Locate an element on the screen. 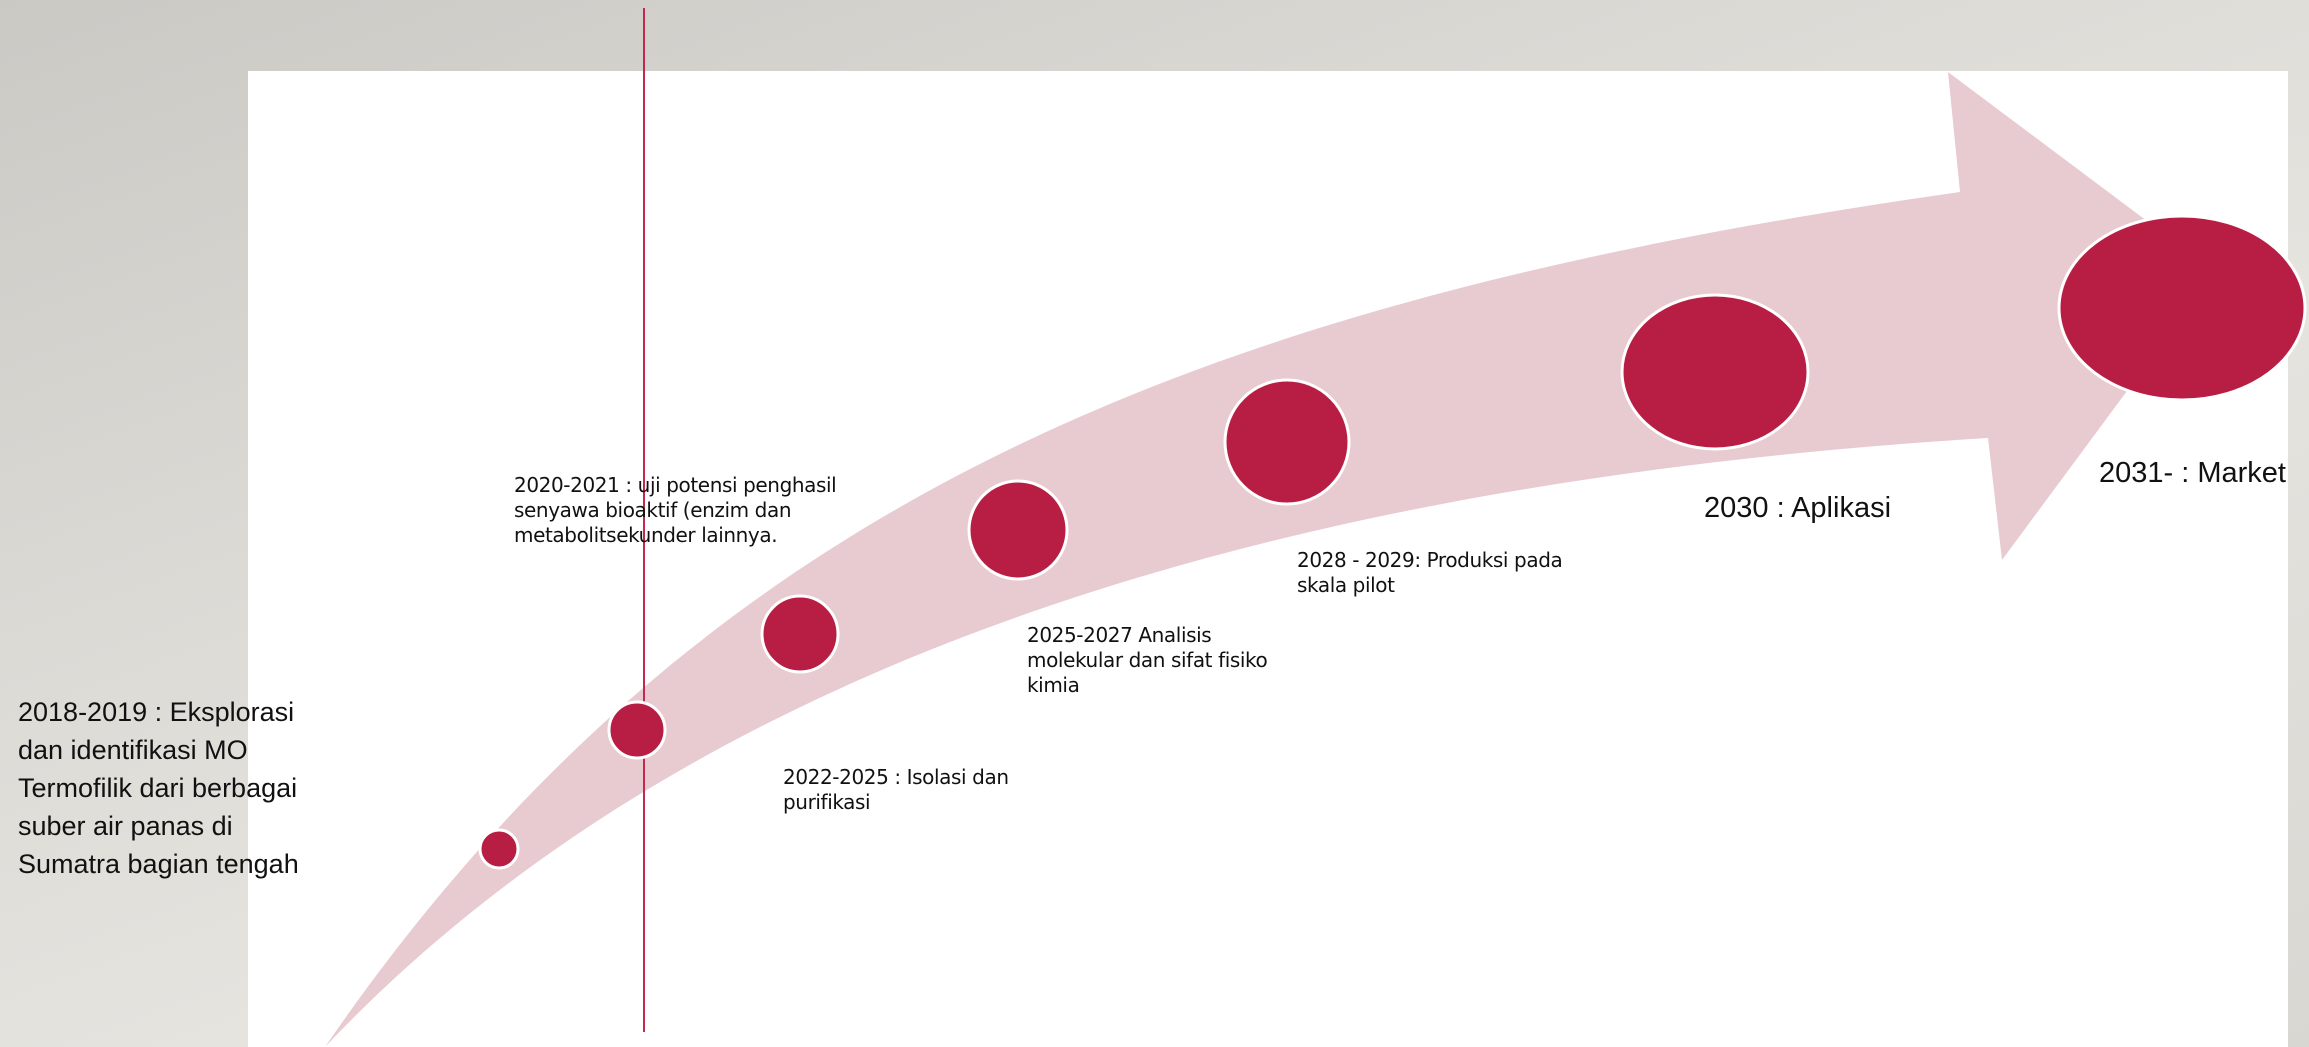 This screenshot has width=2309, height=1047. milestone-circle-2031 is located at coordinates (2182, 308).